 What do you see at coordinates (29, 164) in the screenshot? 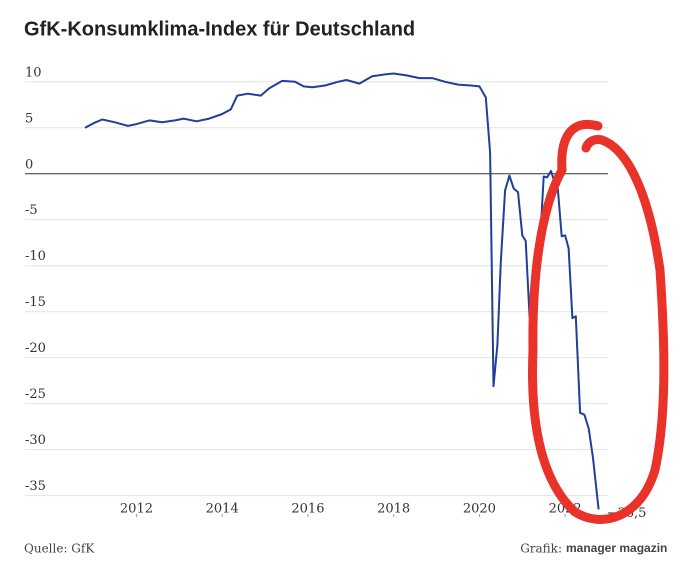
I see `y-tick-label: 0` at bounding box center [29, 164].